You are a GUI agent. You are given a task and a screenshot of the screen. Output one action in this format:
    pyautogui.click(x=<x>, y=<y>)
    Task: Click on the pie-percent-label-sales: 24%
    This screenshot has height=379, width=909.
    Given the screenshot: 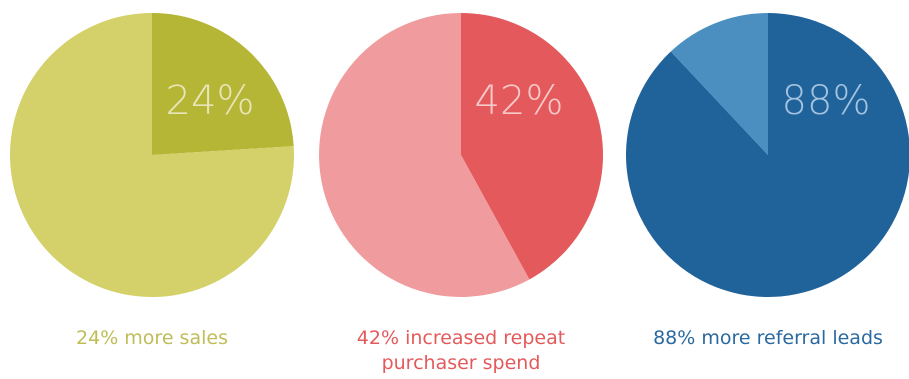 What is the action you would take?
    pyautogui.click(x=210, y=101)
    